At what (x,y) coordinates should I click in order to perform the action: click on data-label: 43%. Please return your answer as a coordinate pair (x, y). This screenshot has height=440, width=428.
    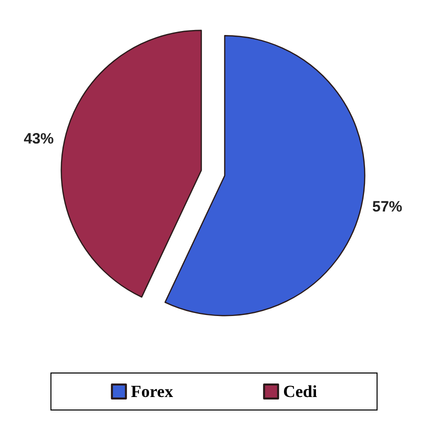
    Looking at the image, I should click on (39, 139).